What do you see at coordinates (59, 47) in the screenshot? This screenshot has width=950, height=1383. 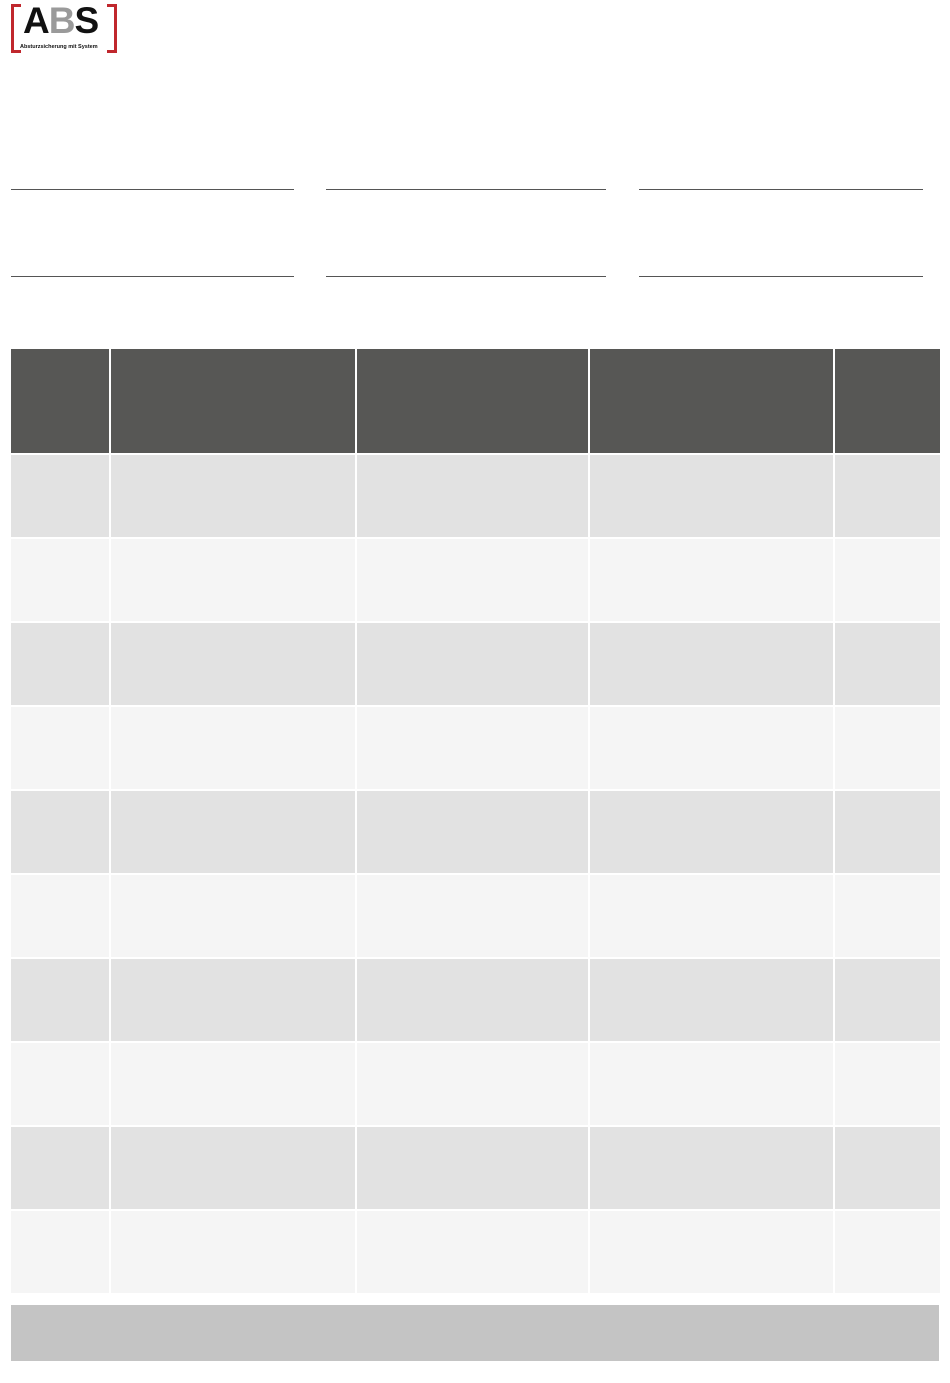 I see `logo-tagline: Absturzsicherung mit System` at bounding box center [59, 47].